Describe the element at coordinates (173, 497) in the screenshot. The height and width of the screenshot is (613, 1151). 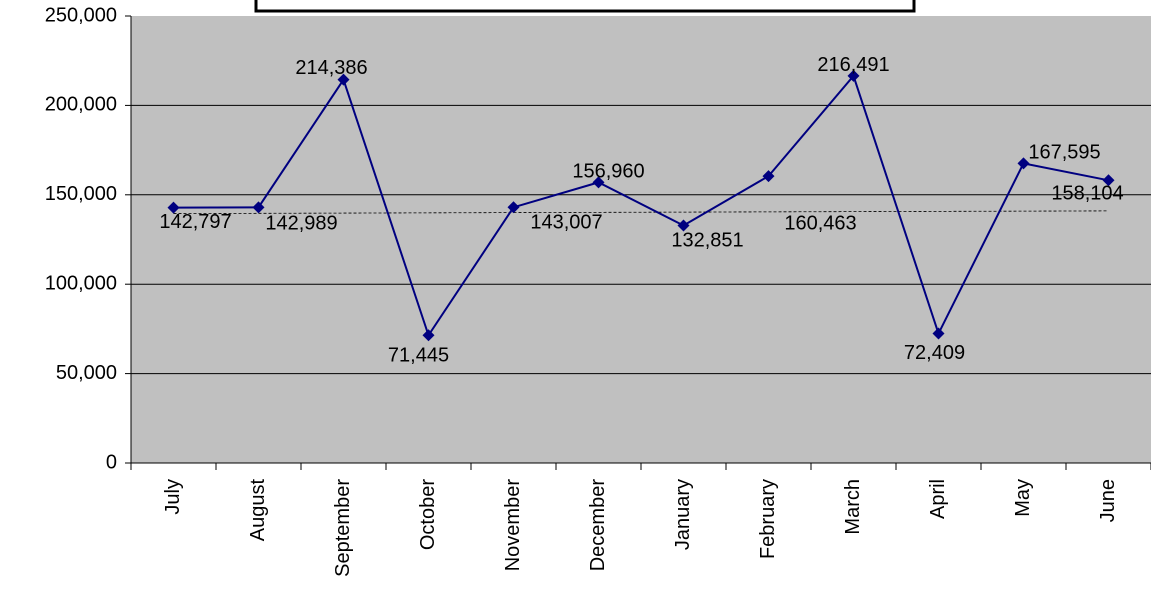
I see `x-tick-label: July` at that location.